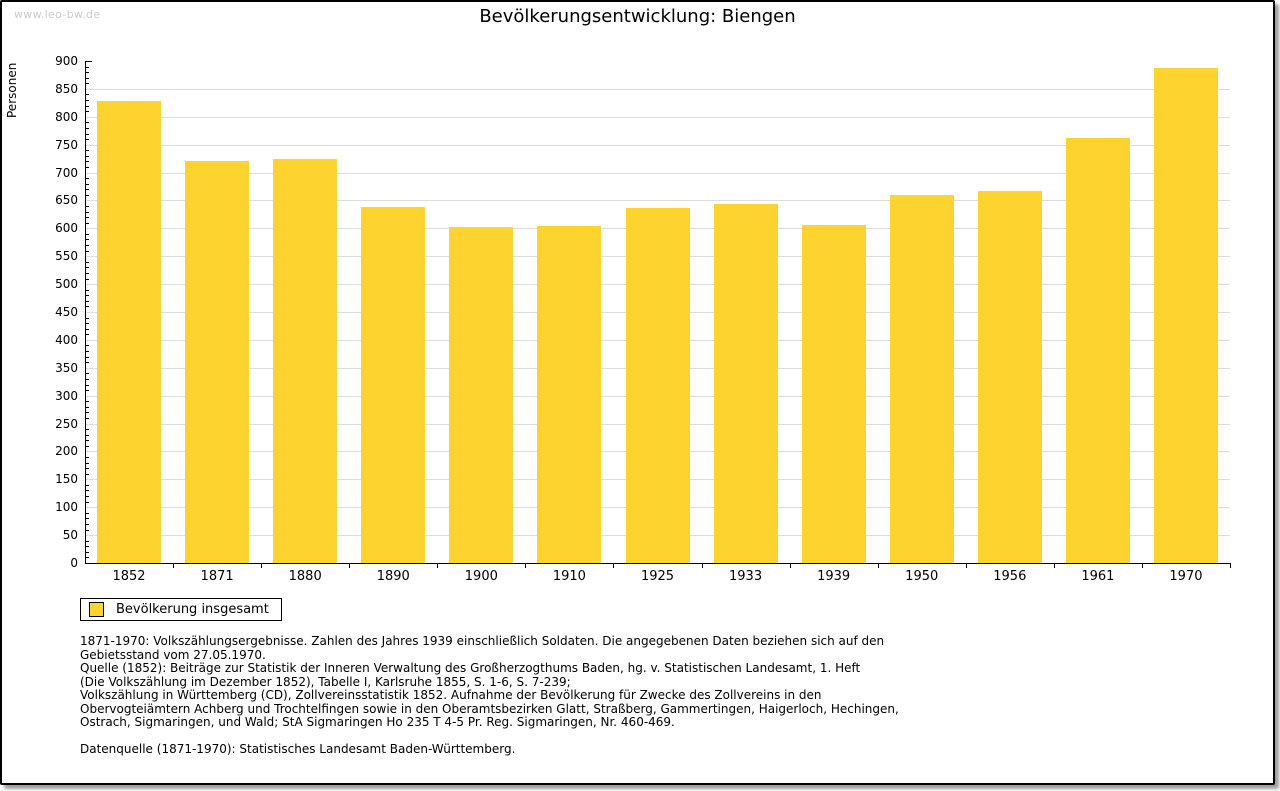 The width and height of the screenshot is (1280, 791). What do you see at coordinates (66, 61) in the screenshot?
I see `y-tick-label-900: 900` at bounding box center [66, 61].